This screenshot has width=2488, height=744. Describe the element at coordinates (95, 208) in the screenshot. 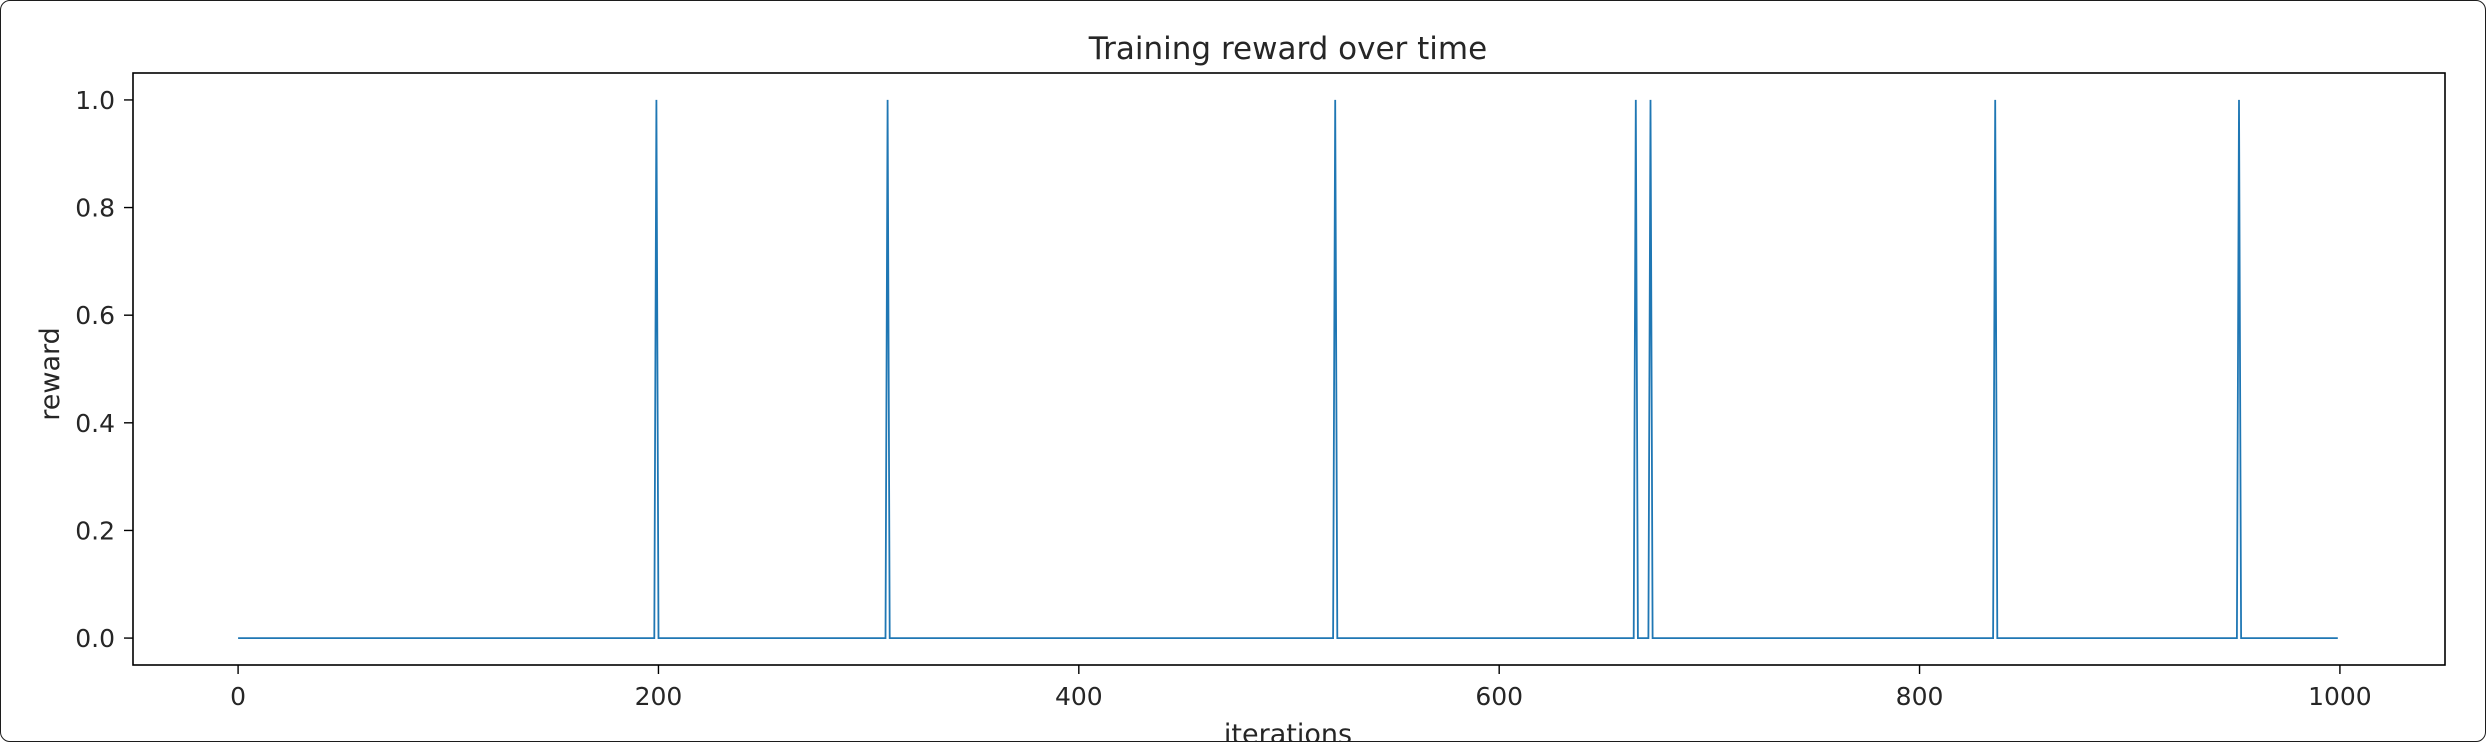

I see `y-tick-label: 0.8` at that location.